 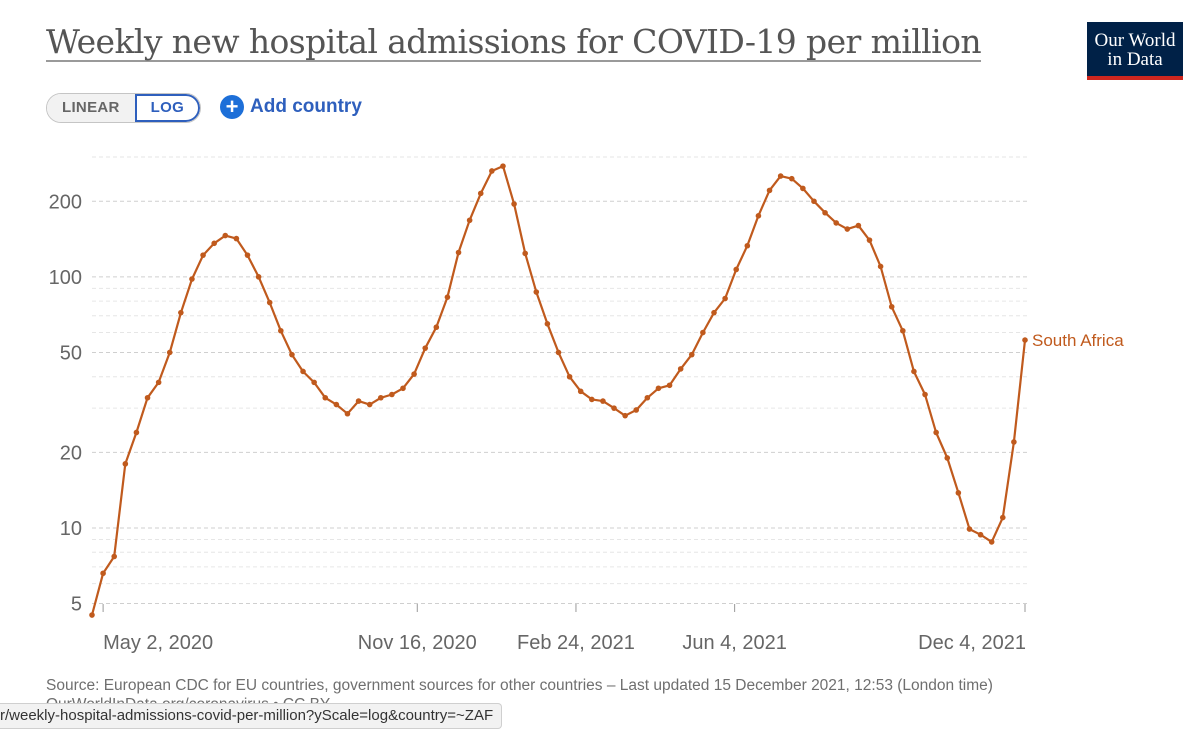 I want to click on add-country-label: Add country, so click(x=306, y=106).